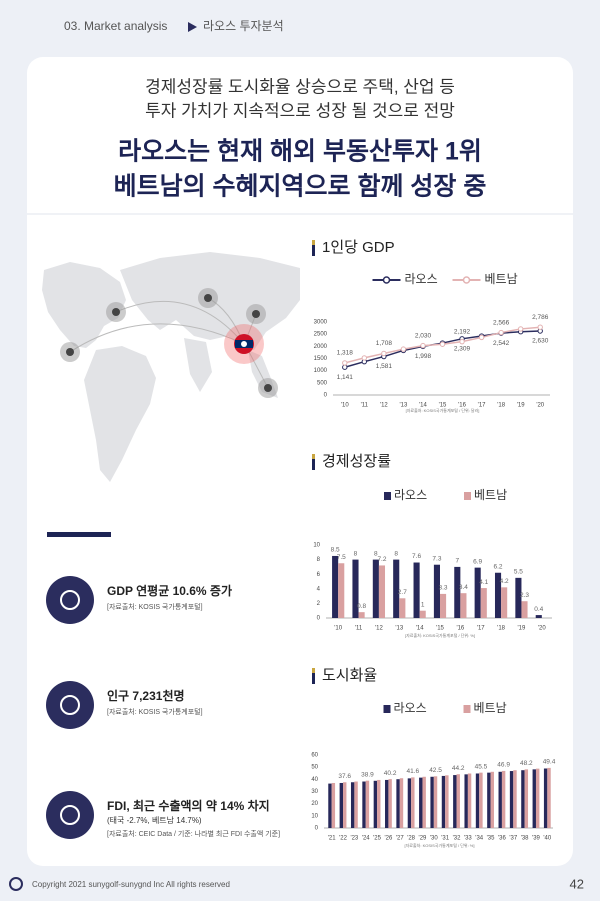  Describe the element at coordinates (483, 582) in the screenshot. I see `value-label: 4.1` at that location.